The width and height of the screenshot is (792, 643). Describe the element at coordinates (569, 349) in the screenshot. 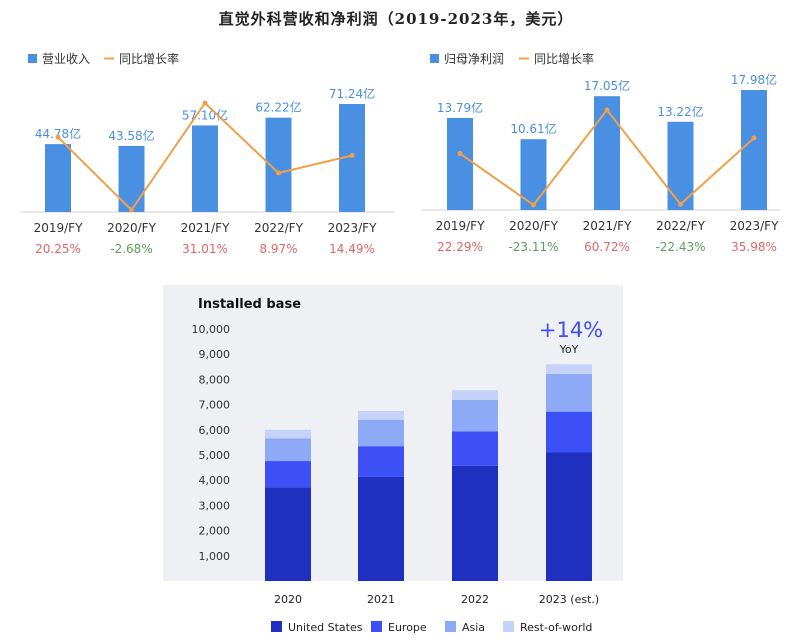

I see `yoy-annotation-label: YoY` at that location.